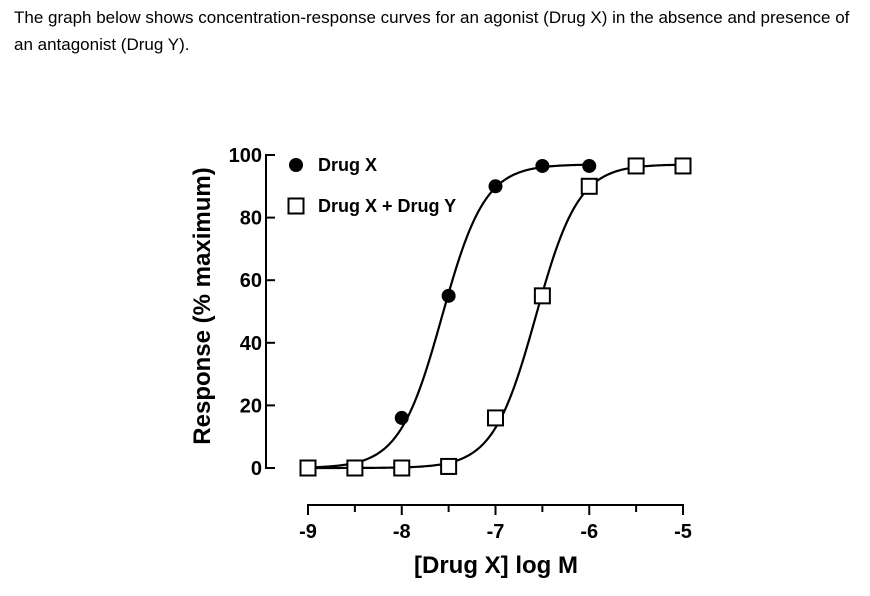 This screenshot has width=870, height=596. Describe the element at coordinates (251, 219) in the screenshot. I see `y-tick-label: 80` at that location.